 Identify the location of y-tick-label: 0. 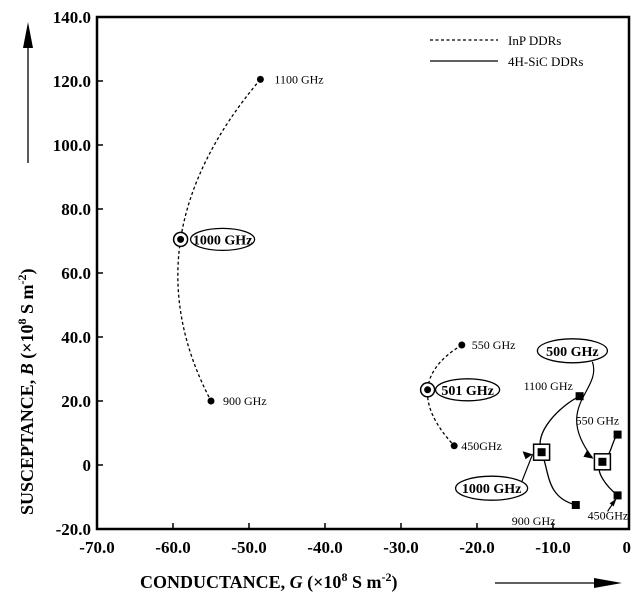
(87, 465).